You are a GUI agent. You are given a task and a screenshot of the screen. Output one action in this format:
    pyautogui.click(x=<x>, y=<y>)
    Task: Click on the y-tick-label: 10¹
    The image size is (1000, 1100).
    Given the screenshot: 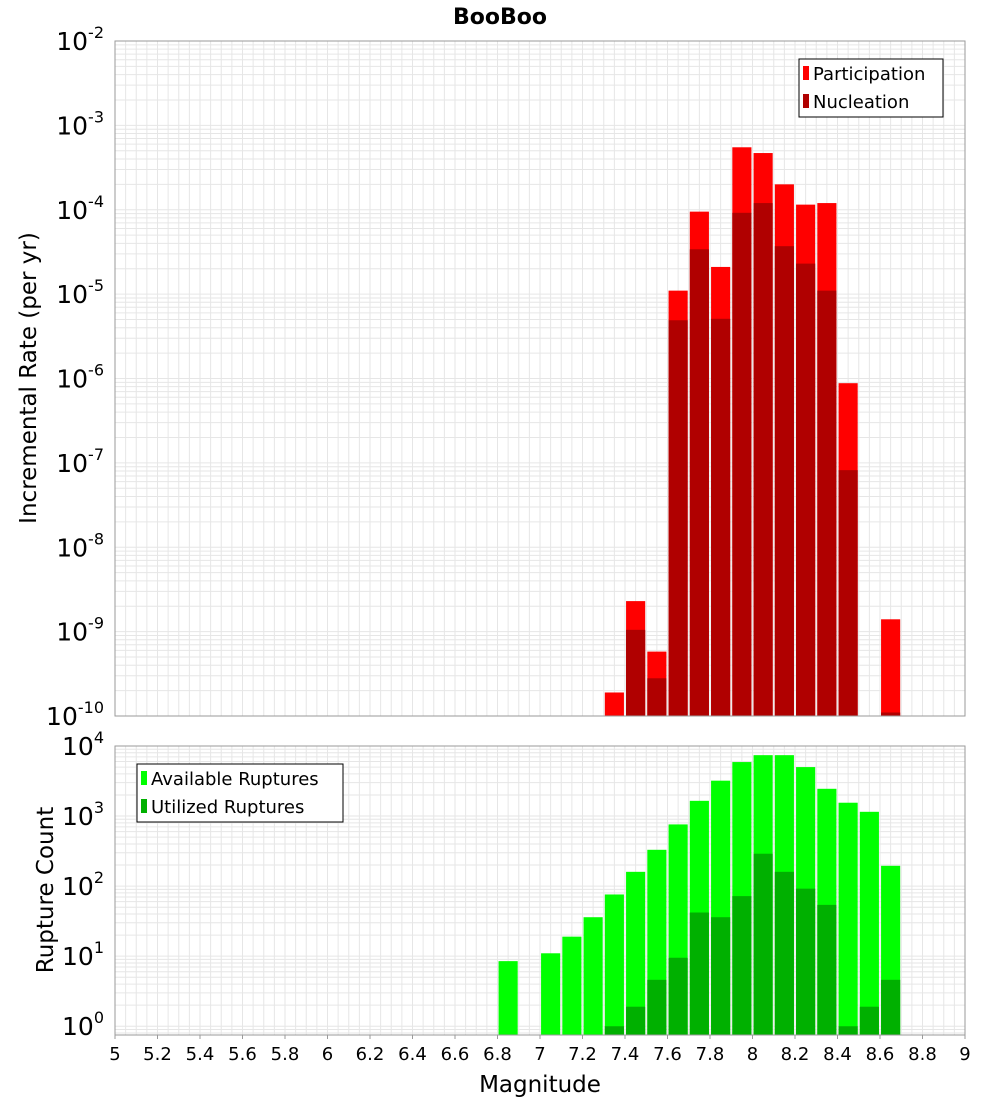 What is the action you would take?
    pyautogui.click(x=83, y=954)
    